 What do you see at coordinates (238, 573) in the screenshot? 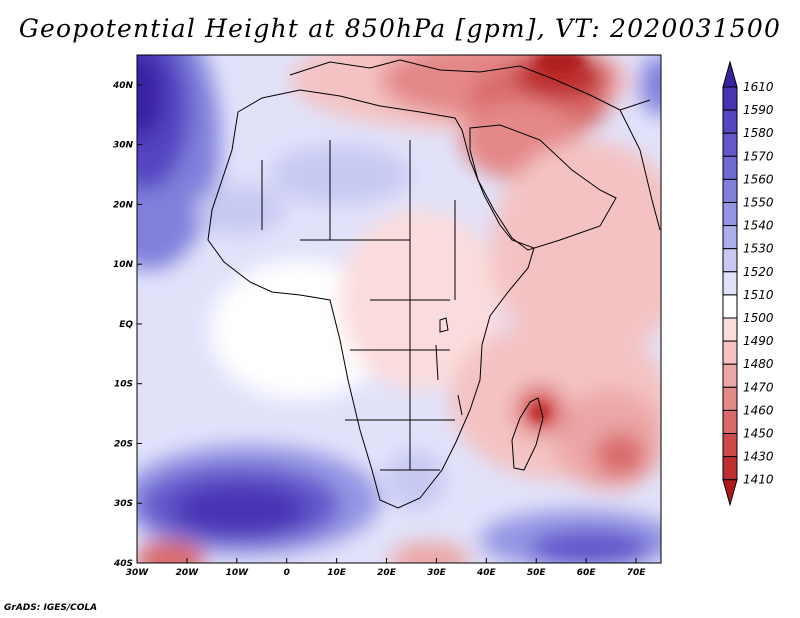
I see `lon-label: 10W` at bounding box center [238, 573].